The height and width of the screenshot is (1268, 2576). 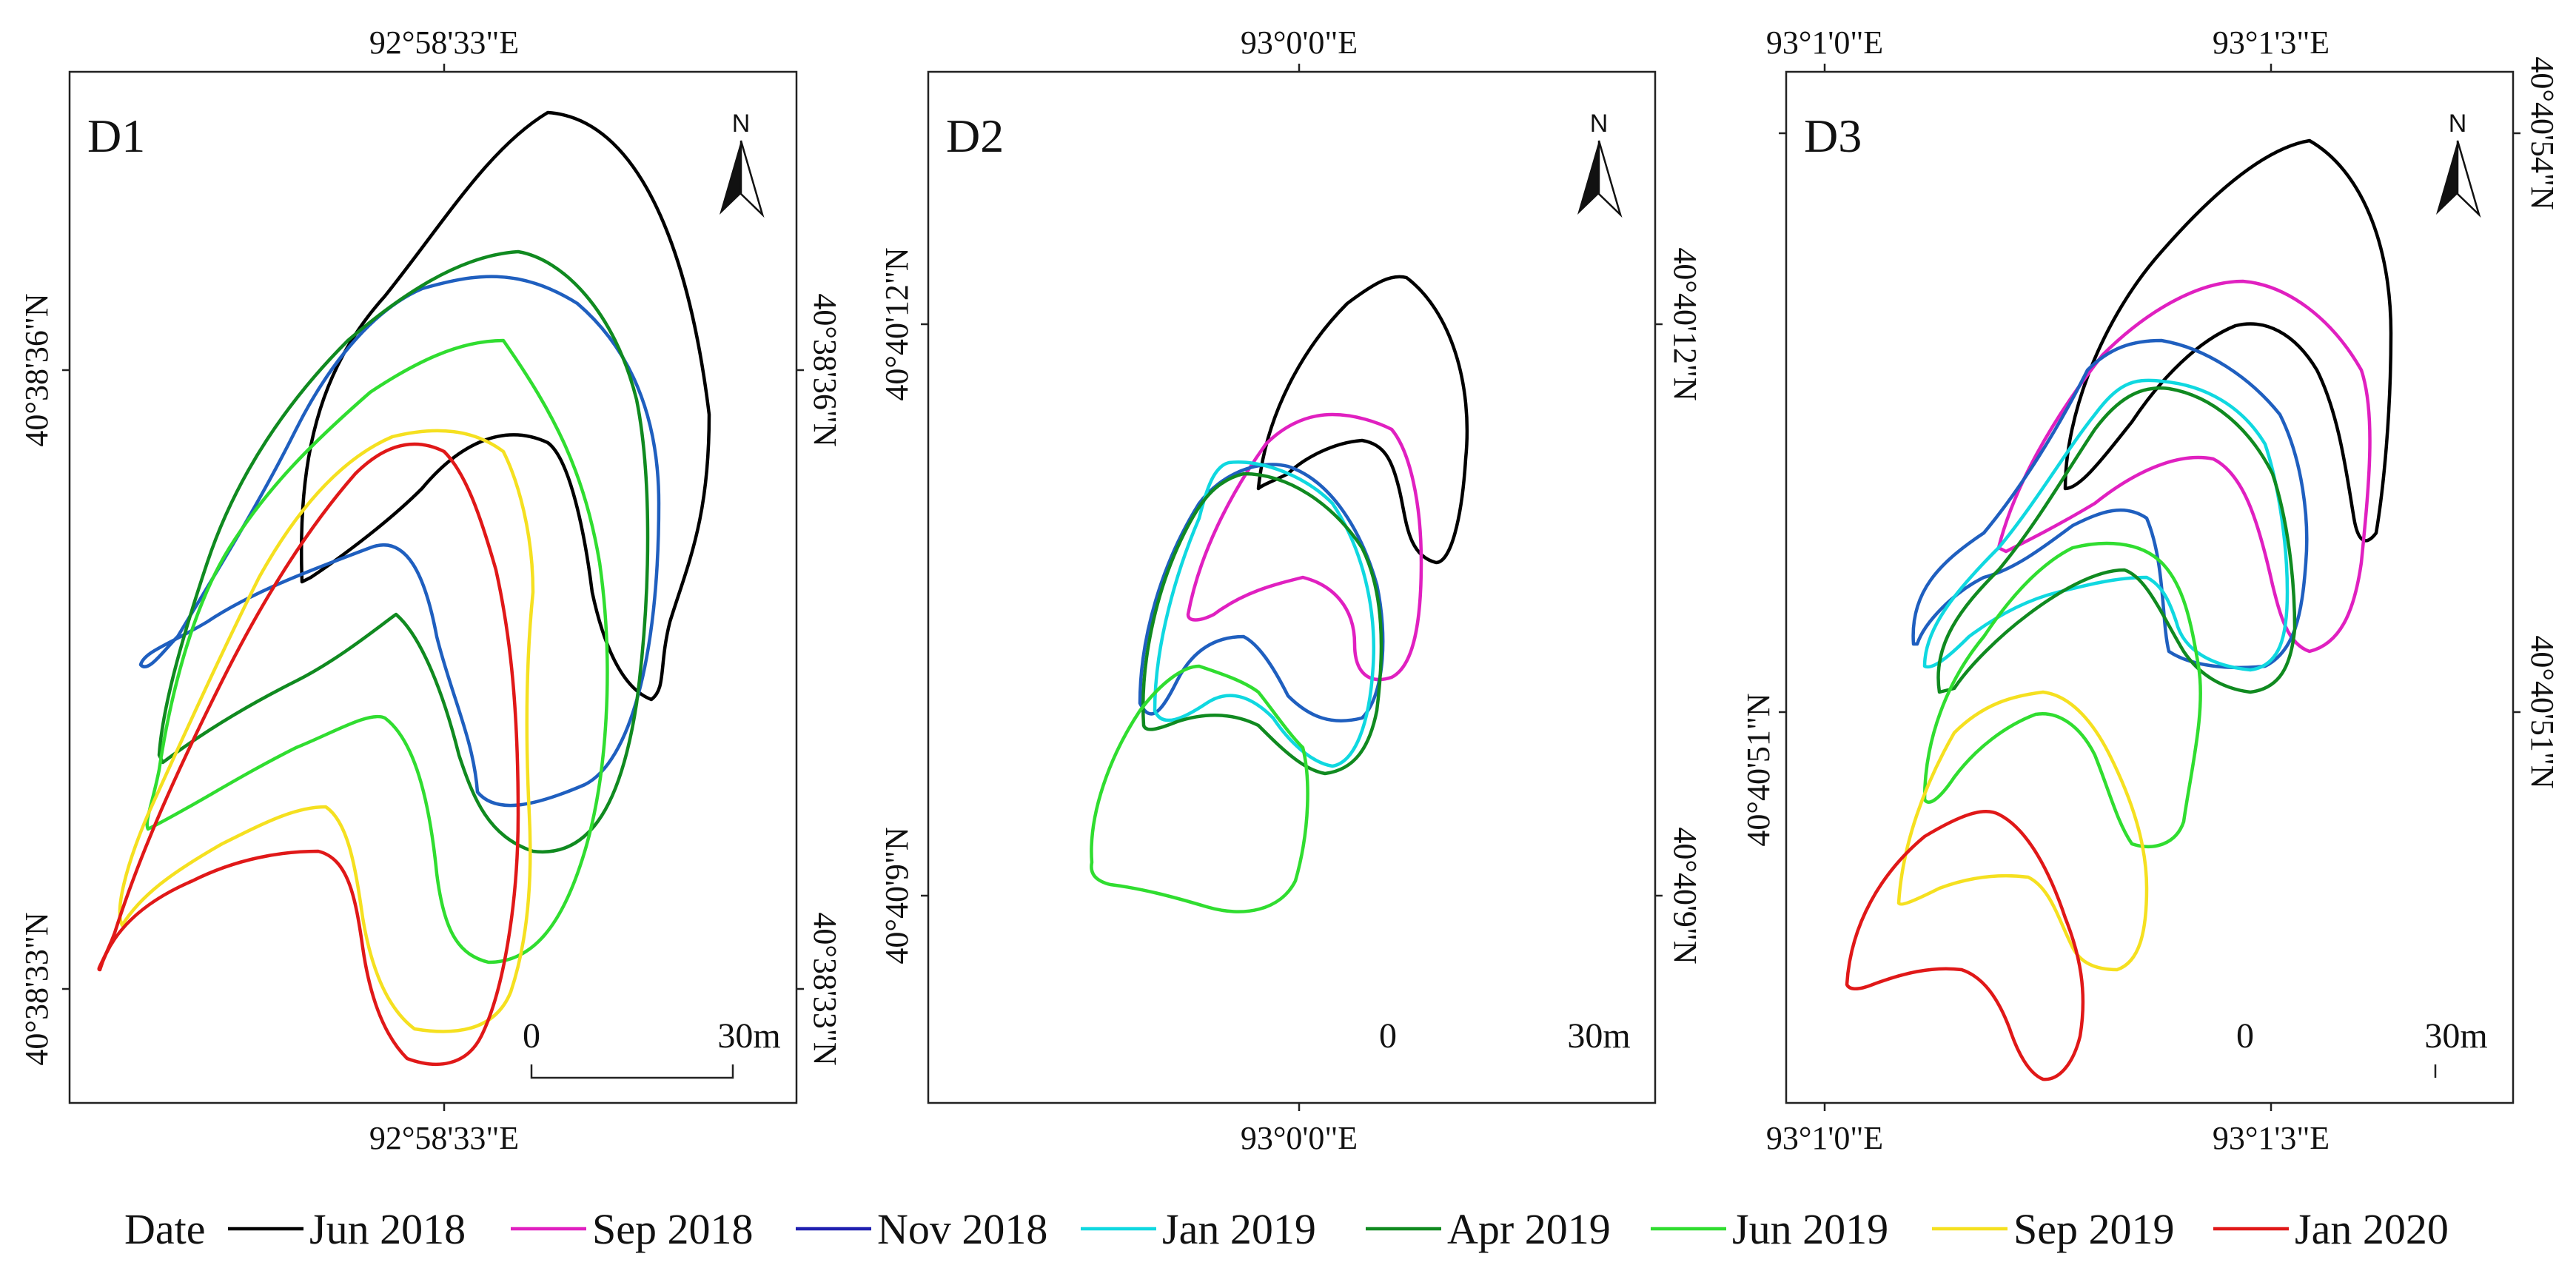 I want to click on outline-d2-sep-2018, so click(x=1304, y=547).